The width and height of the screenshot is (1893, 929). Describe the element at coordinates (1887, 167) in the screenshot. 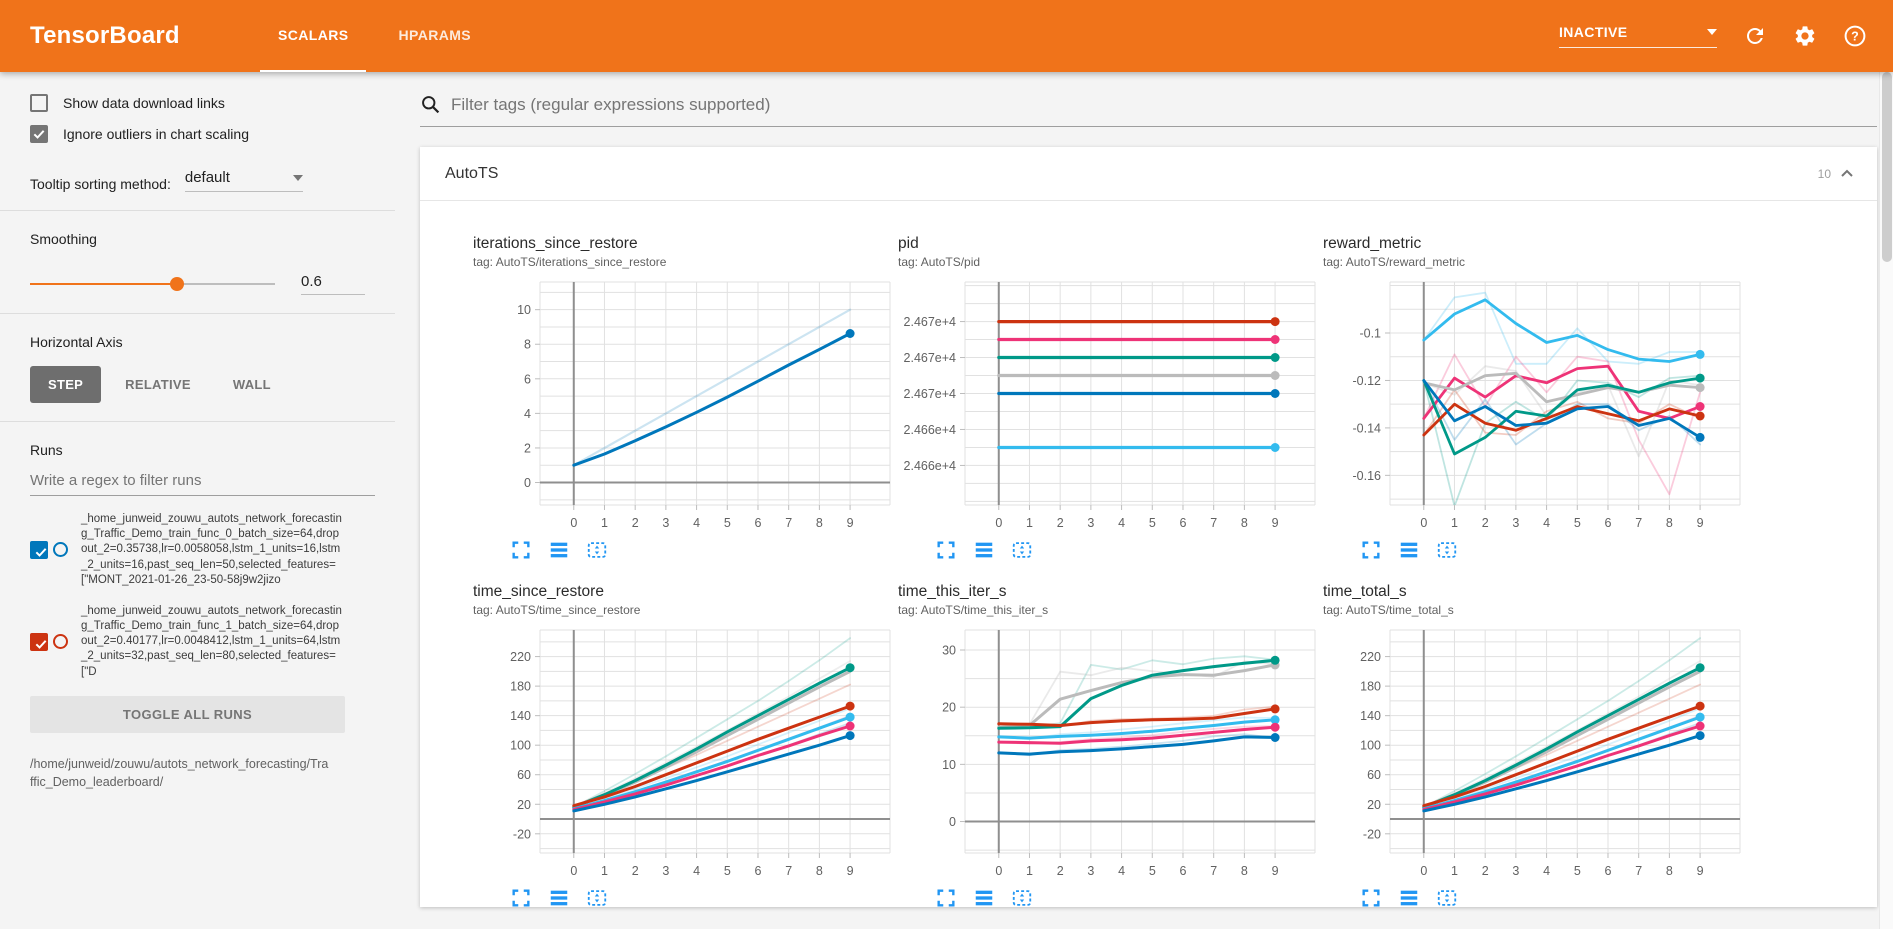

I see `scrollbar-thumb` at that location.